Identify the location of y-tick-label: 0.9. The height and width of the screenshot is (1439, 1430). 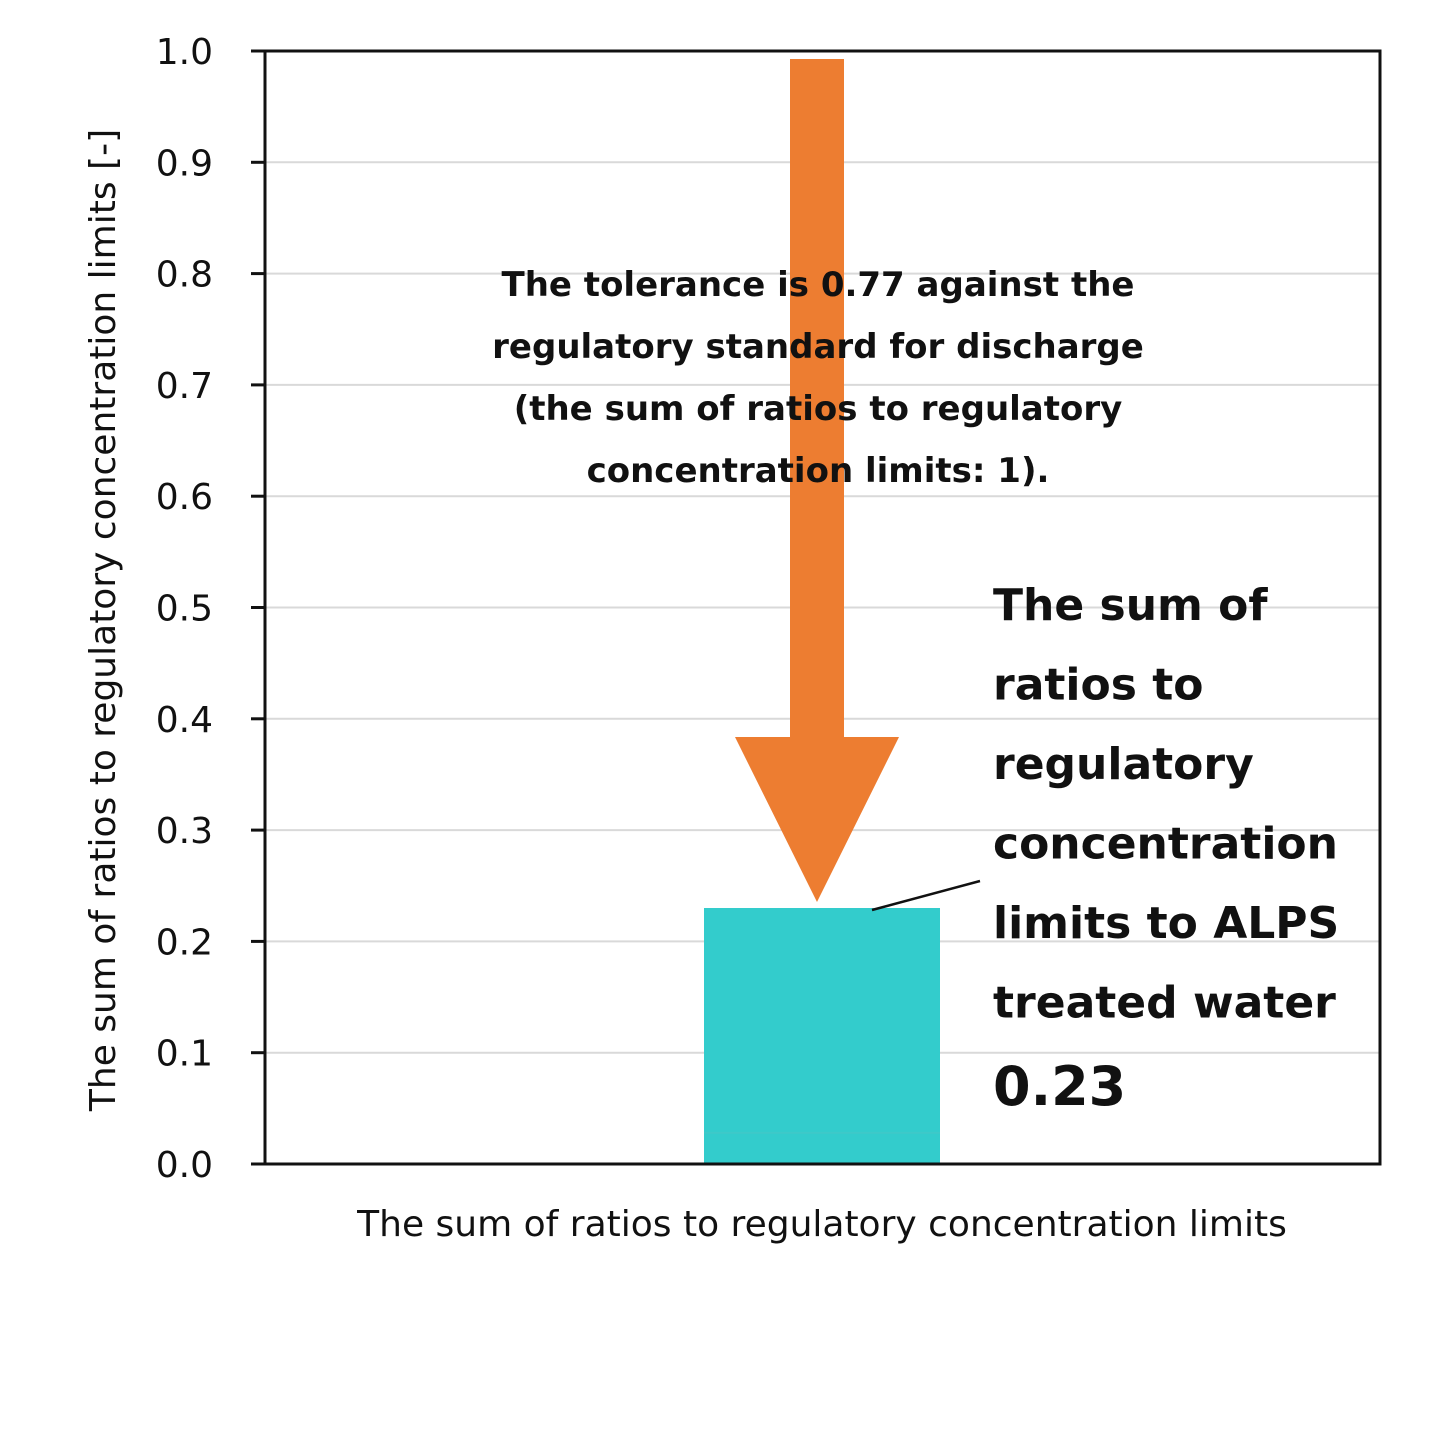
(184, 163).